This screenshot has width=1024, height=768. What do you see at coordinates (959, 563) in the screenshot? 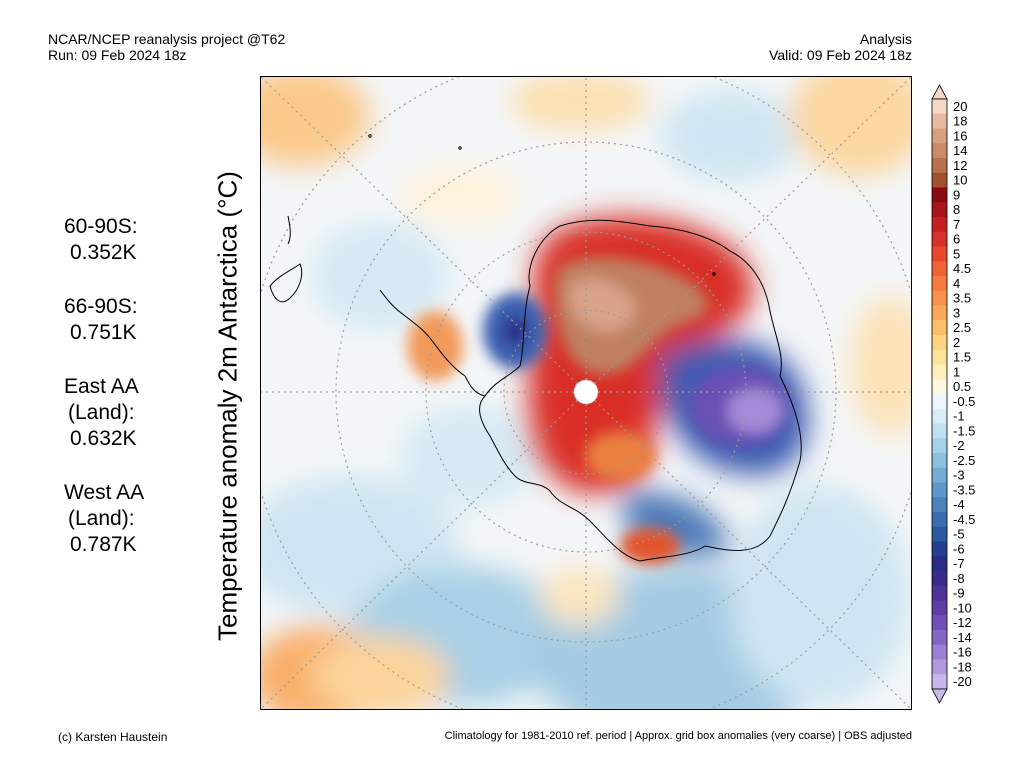
I see `colorbar-label: -7` at bounding box center [959, 563].